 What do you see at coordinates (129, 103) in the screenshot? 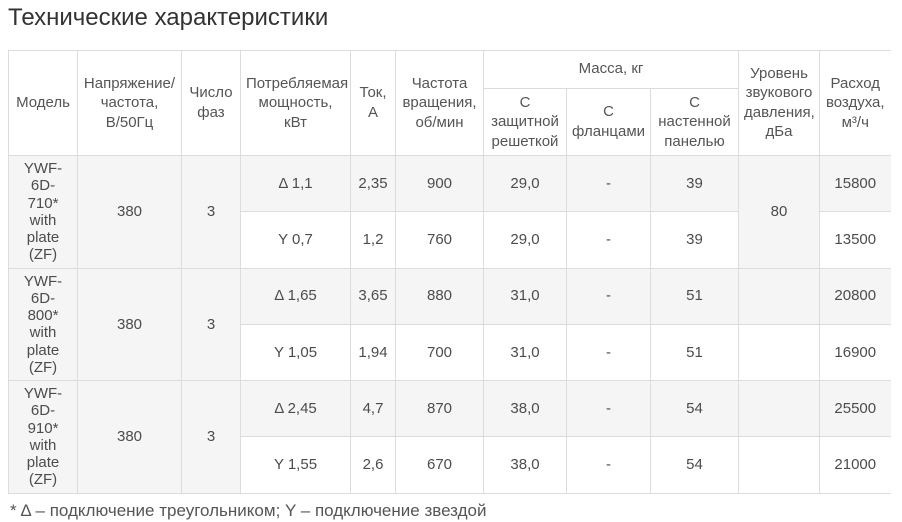
I see `header-voltage: Напряжение/ частота, В/50Гц` at bounding box center [129, 103].